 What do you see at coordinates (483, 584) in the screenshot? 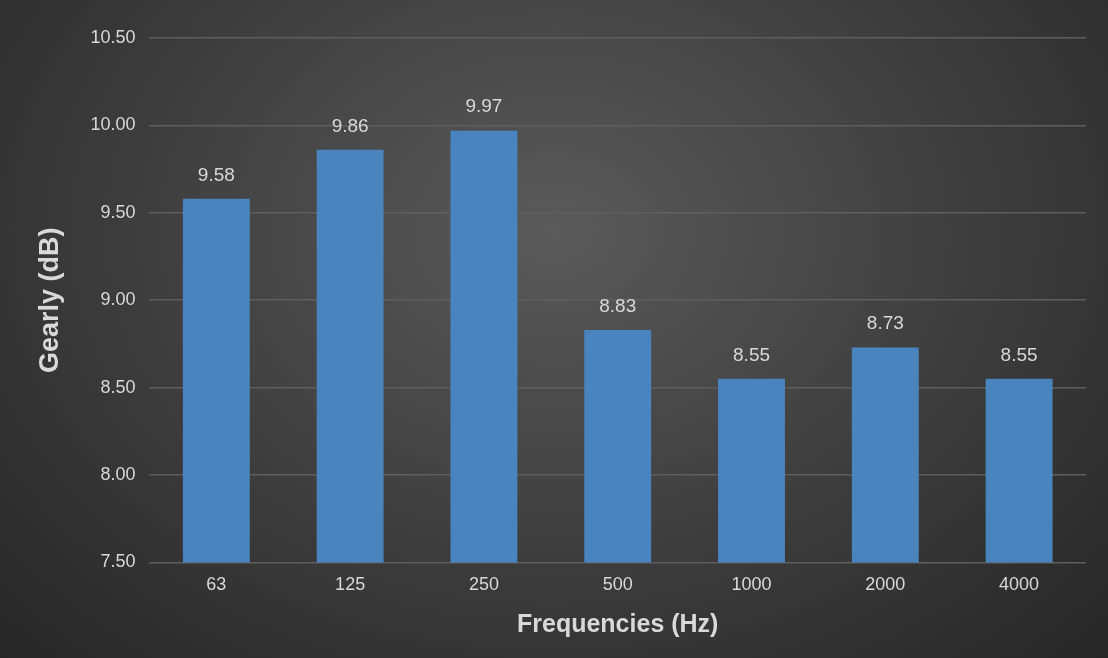
I see `x-tick-label: 250` at bounding box center [483, 584].